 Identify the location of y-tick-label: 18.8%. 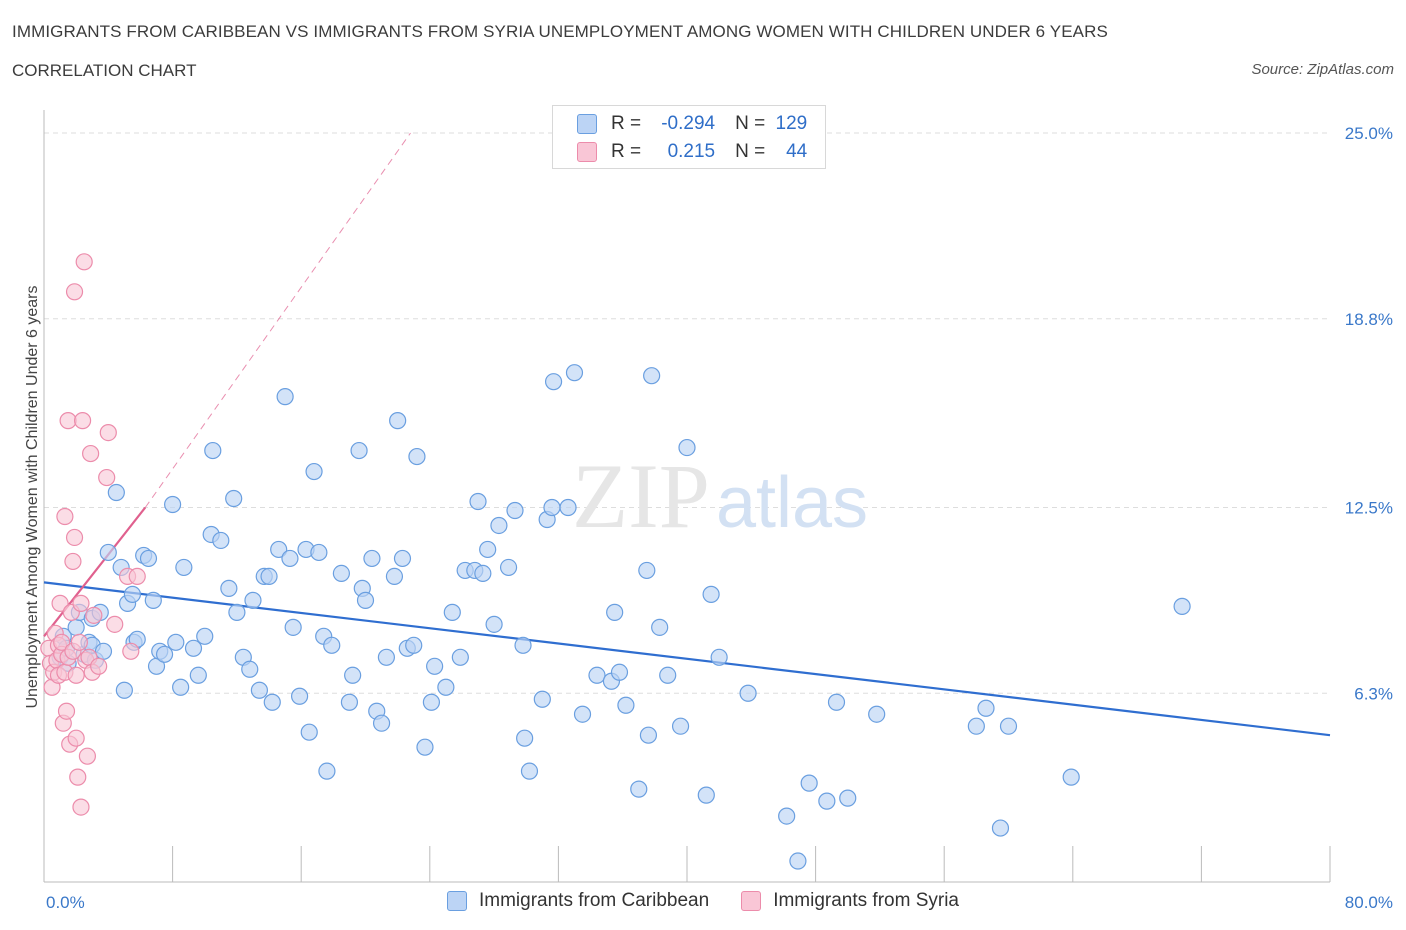
(1369, 319).